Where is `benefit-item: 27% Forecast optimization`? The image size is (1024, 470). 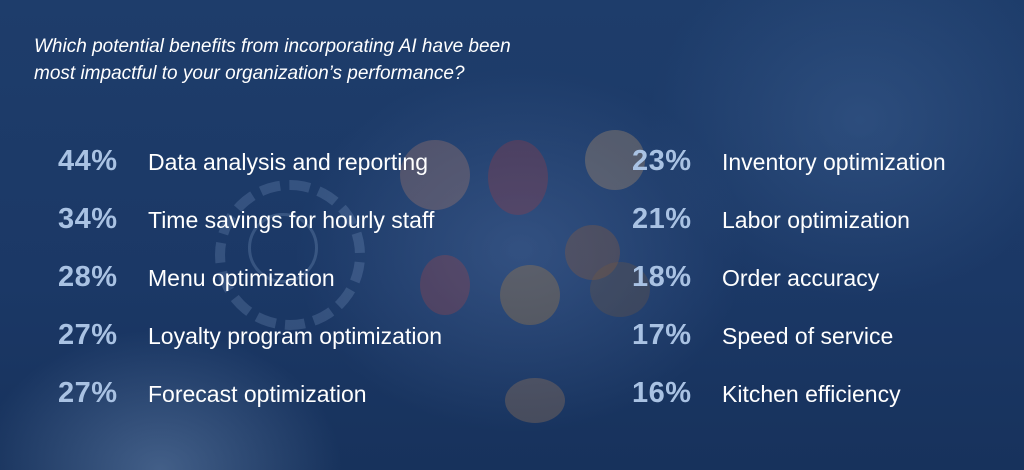
benefit-item: 27% Forecast optimization is located at coordinates (212, 393).